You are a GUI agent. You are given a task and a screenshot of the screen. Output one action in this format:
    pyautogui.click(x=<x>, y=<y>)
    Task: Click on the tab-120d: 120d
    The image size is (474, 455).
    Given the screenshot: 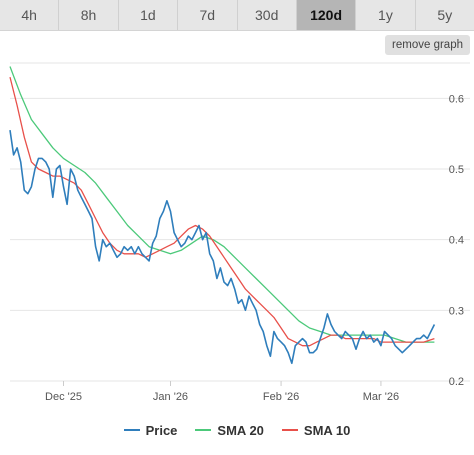 What is the action you would take?
    pyautogui.click(x=326, y=15)
    